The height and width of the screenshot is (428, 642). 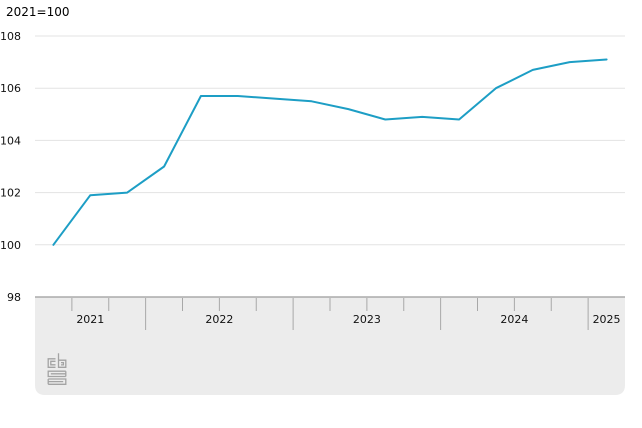 I want to click on y-axis-tick-label: 108, so click(x=10, y=36).